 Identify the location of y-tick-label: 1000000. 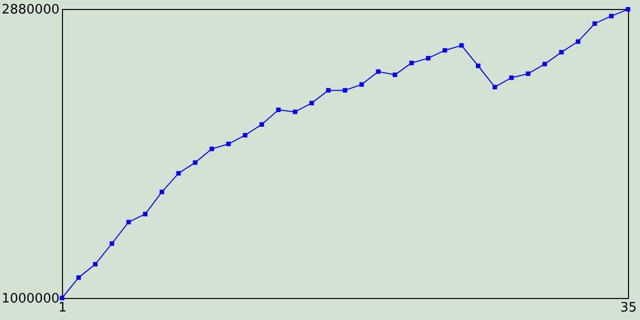
(31, 299).